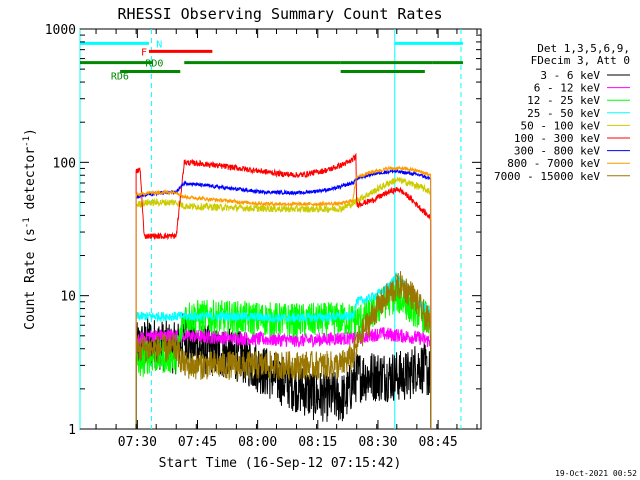  Describe the element at coordinates (279, 14) in the screenshot. I see `chart-title: RHESSI Observing Summary Count Rates` at that location.